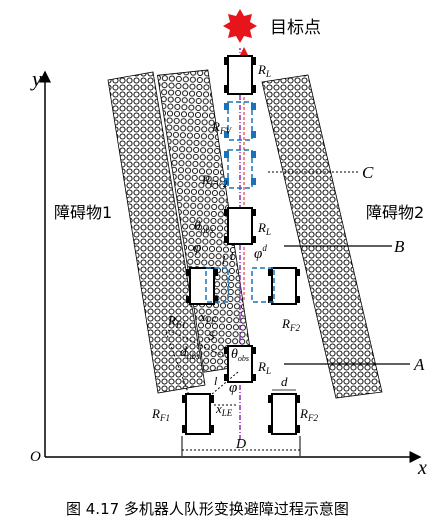  Describe the element at coordinates (284, 381) in the screenshot. I see `small-d-label: d` at that location.